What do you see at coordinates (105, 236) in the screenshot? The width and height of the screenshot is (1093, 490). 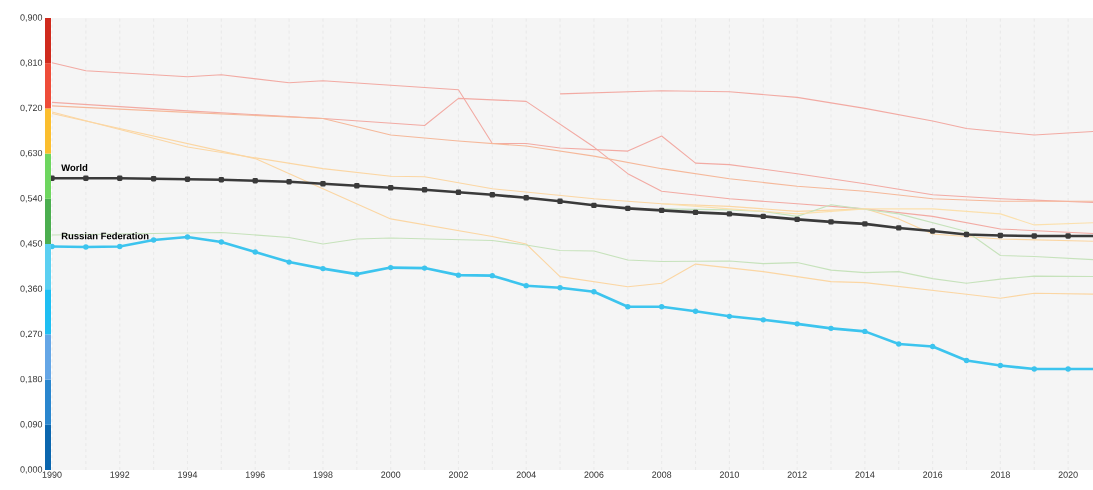 I see `series-label: Russian Federation` at bounding box center [105, 236].